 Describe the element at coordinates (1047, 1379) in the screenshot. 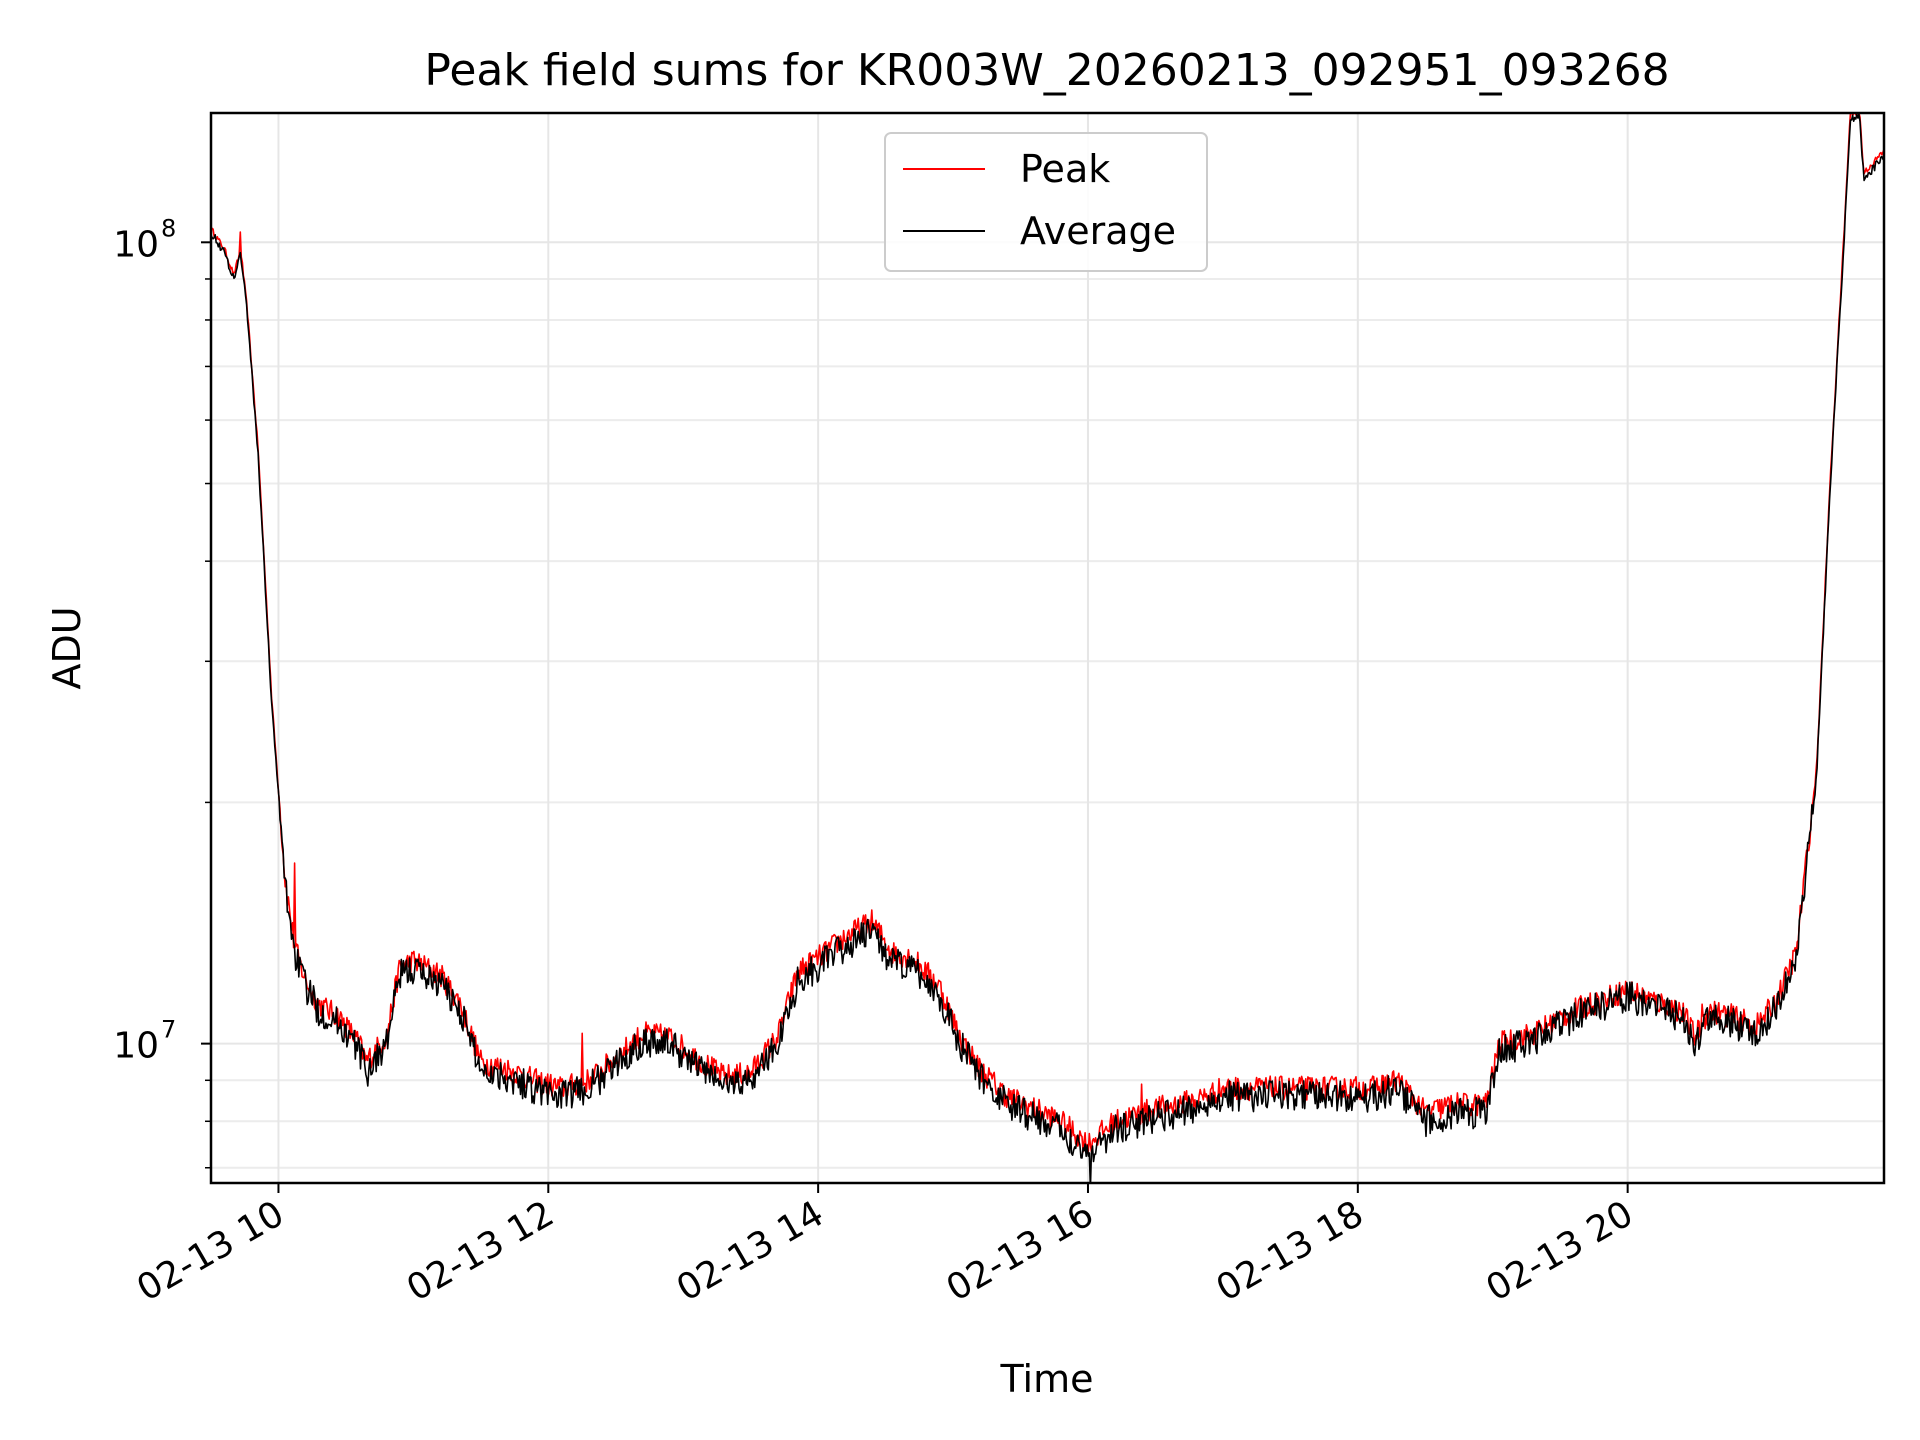

I see `x-axis-label: Time` at that location.